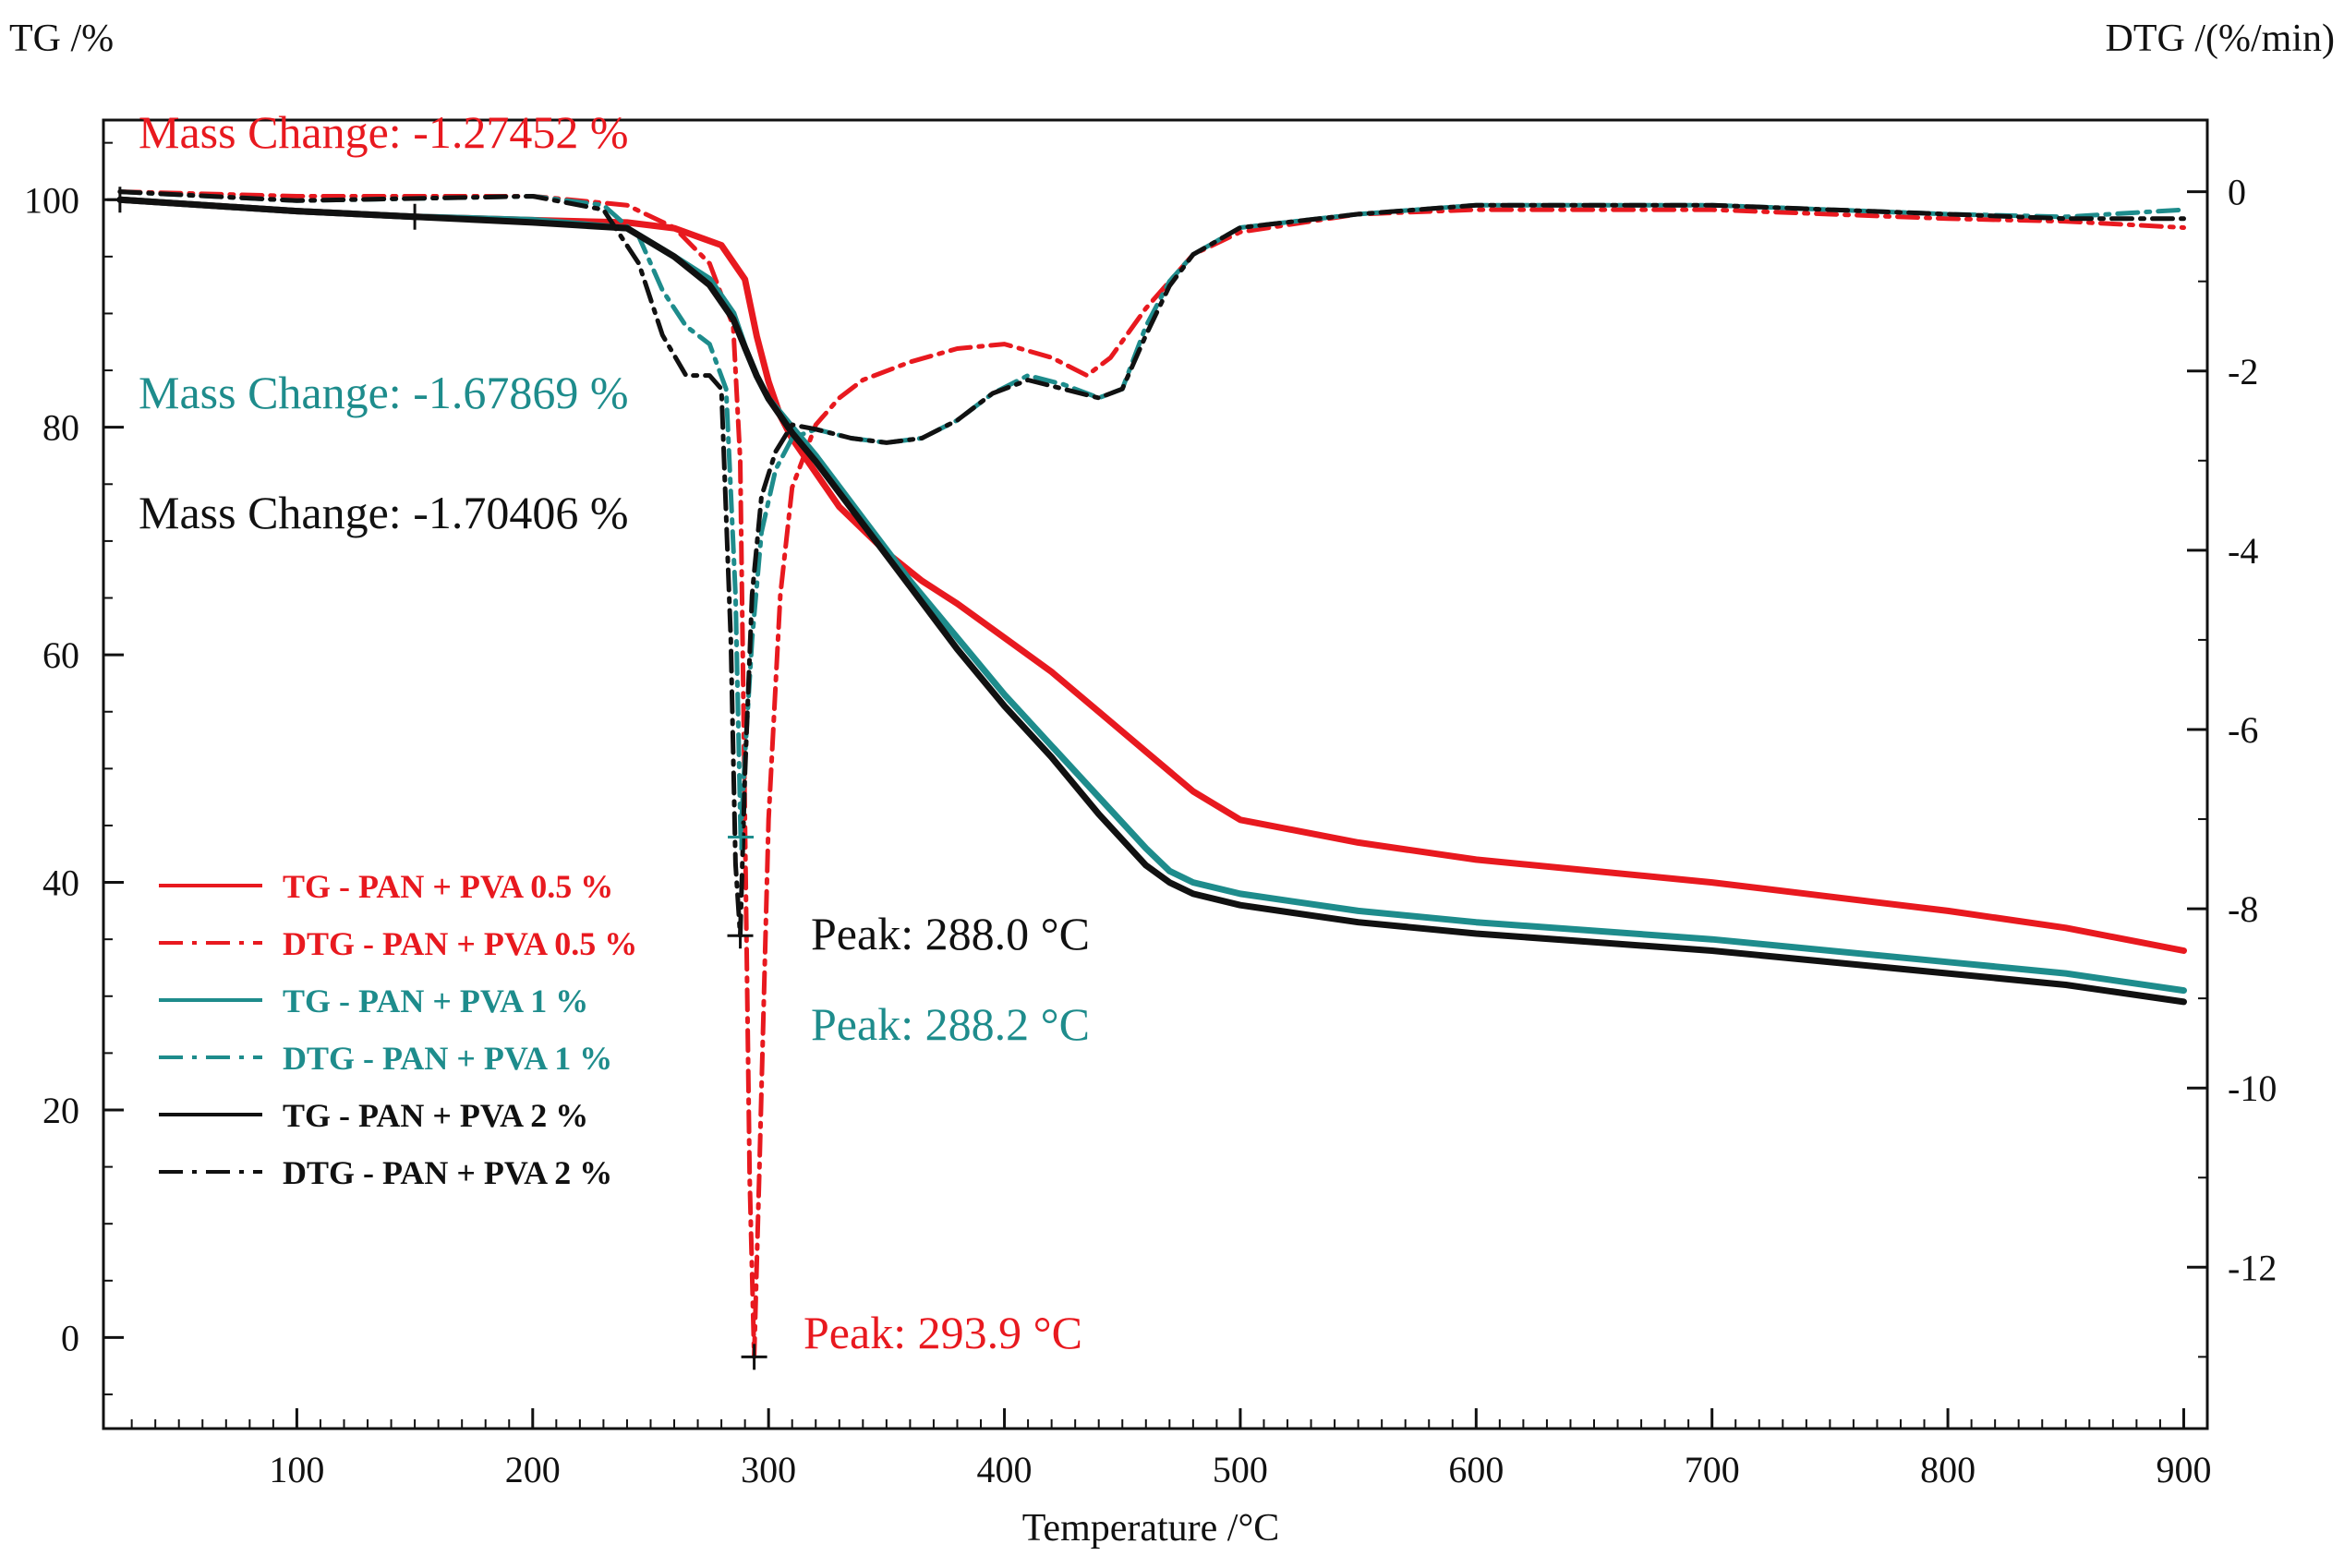  I want to click on x-tick-label: 700, so click(1712, 1470).